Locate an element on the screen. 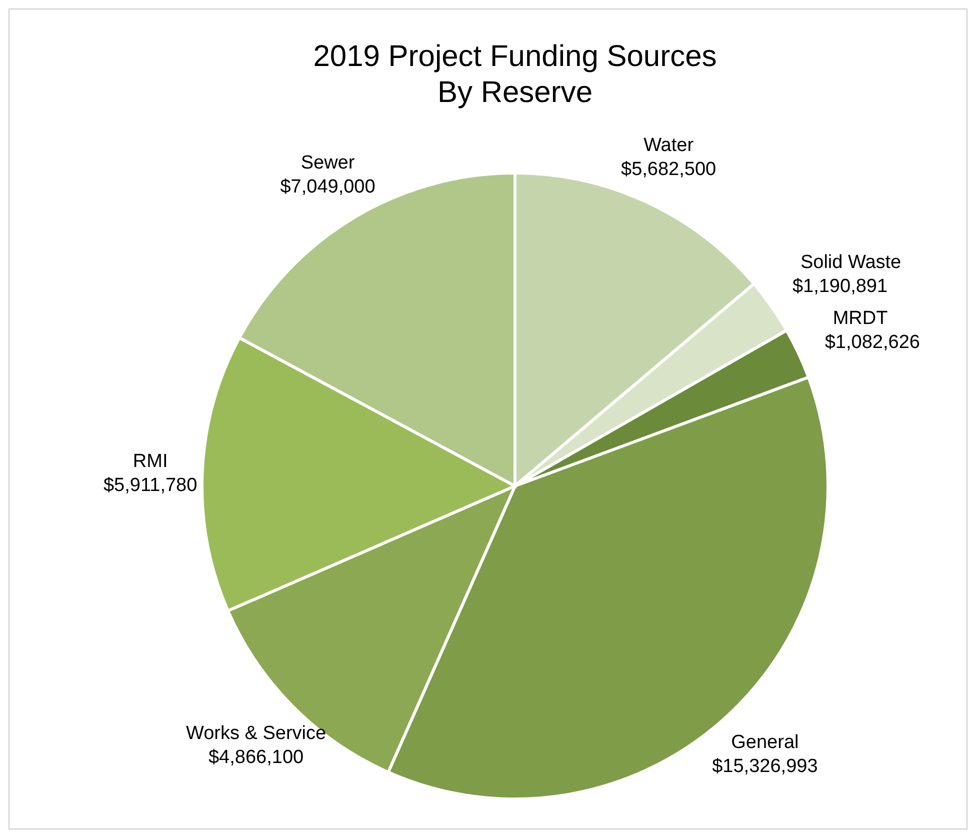 The image size is (977, 838). data-label: $5,911,780 is located at coordinates (150, 485).